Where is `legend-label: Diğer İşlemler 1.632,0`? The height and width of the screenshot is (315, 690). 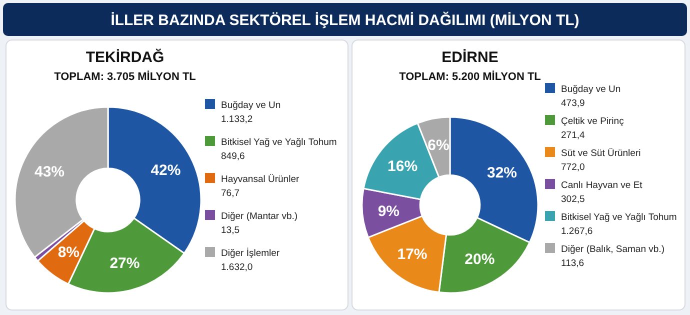 legend-label: Diğer İşlemler 1.632,0 is located at coordinates (250, 260).